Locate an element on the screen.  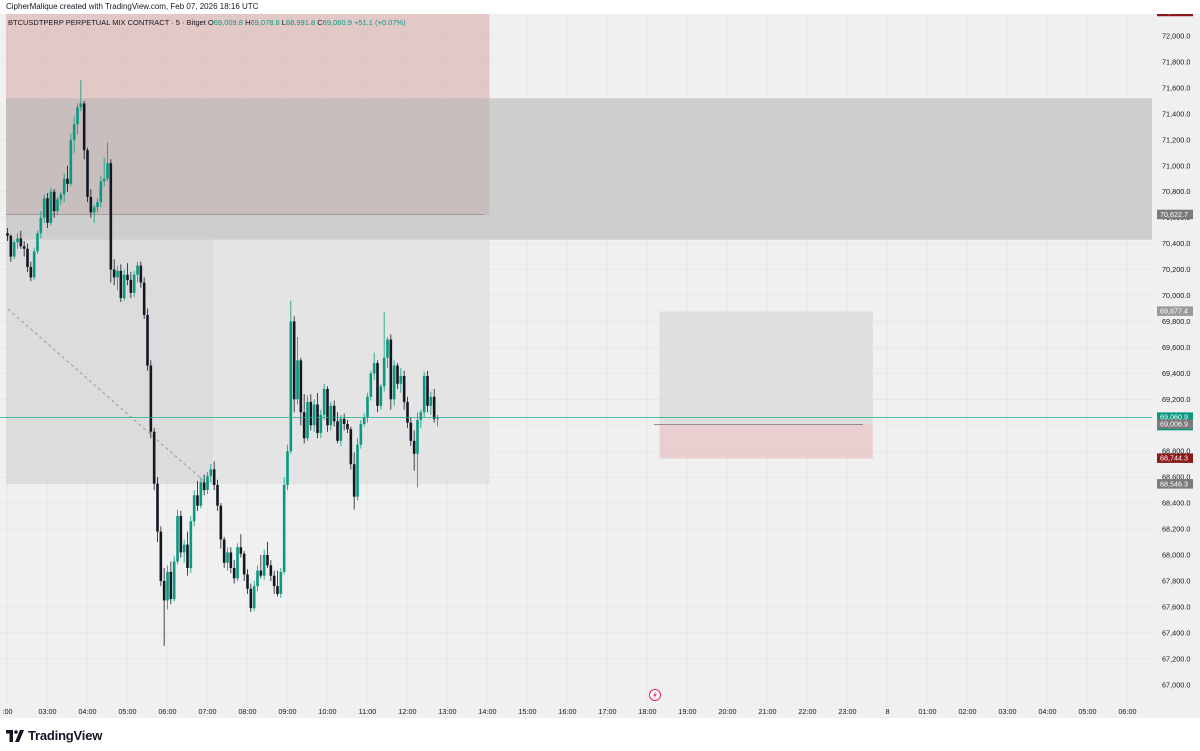
time-tick-label: 17:00 is located at coordinates (607, 711).